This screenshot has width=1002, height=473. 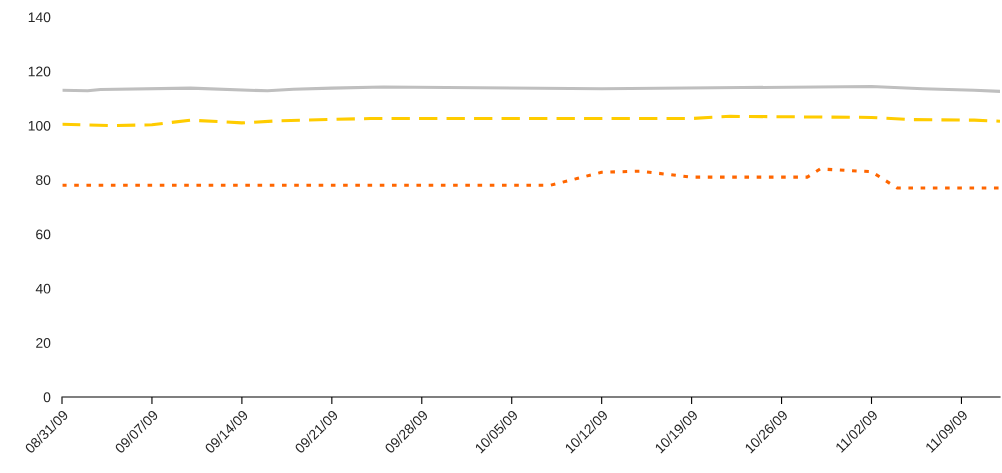 What do you see at coordinates (43, 234) in the screenshot?
I see `y-tick-label: 60` at bounding box center [43, 234].